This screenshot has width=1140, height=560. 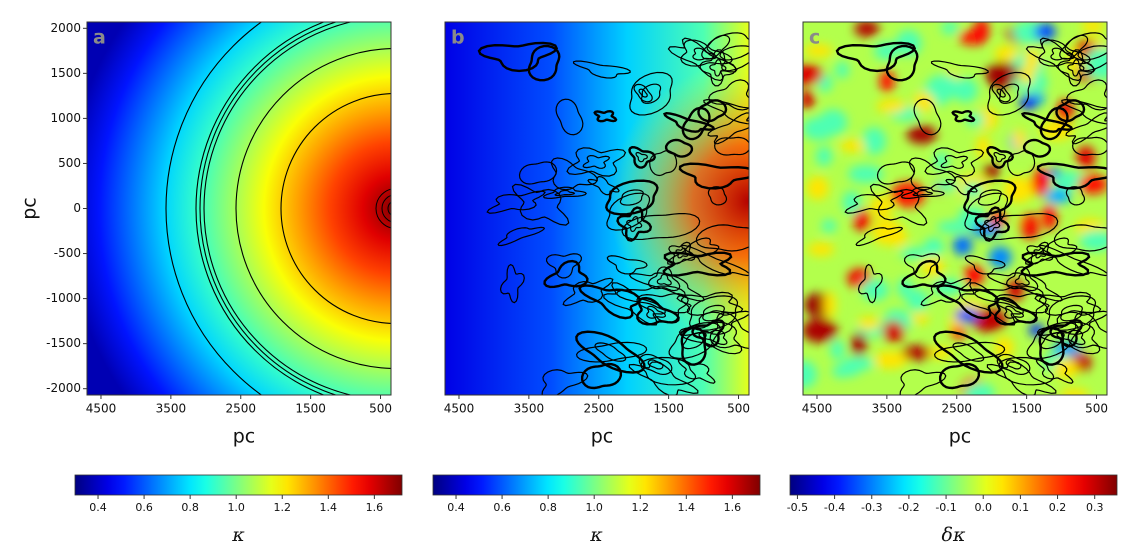 What do you see at coordinates (30, 208) in the screenshot?
I see `y-axis-label: pc` at bounding box center [30, 208].